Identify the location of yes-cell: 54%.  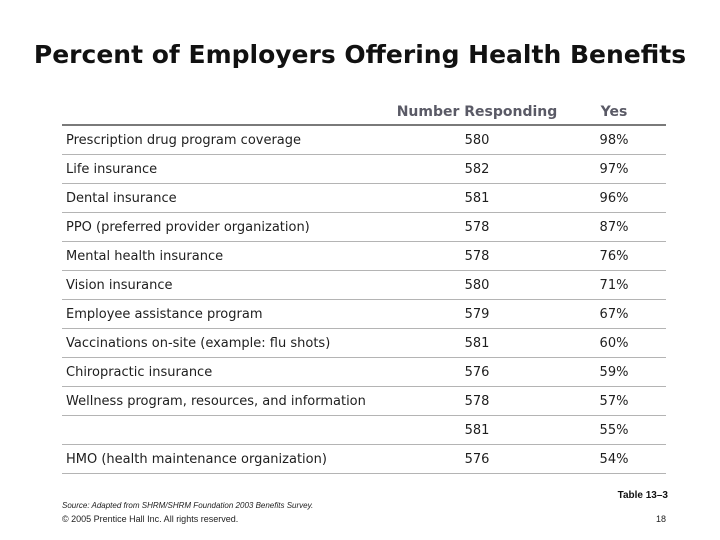
(614, 459).